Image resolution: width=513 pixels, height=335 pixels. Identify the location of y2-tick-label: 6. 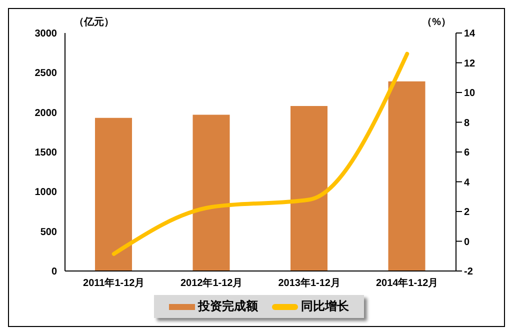
(467, 153).